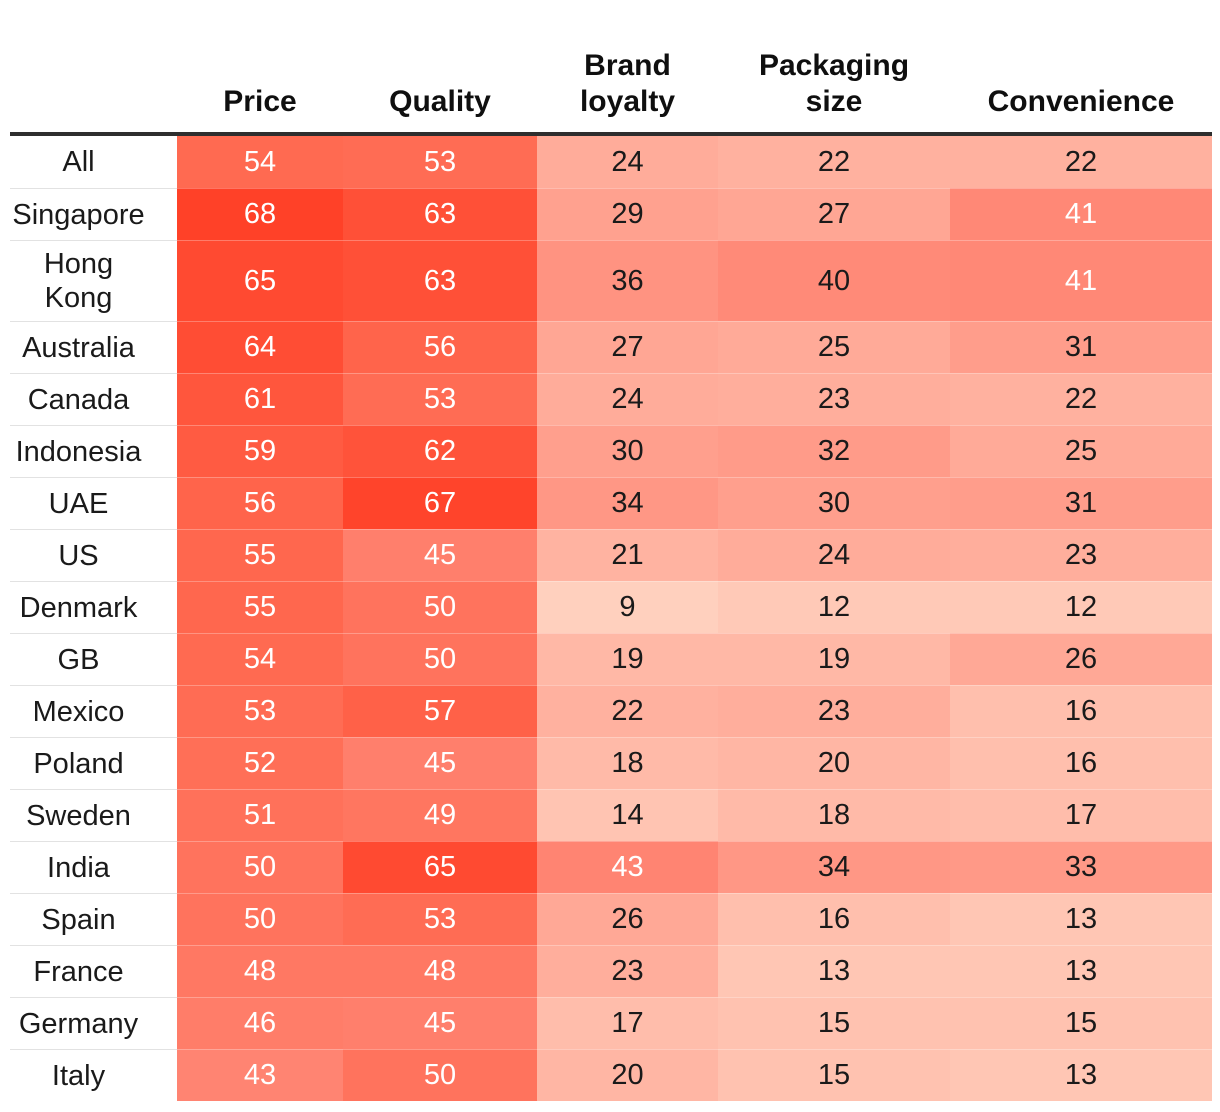 The width and height of the screenshot is (1220, 1112). What do you see at coordinates (627, 607) in the screenshot?
I see `heatmap-cell: 9` at bounding box center [627, 607].